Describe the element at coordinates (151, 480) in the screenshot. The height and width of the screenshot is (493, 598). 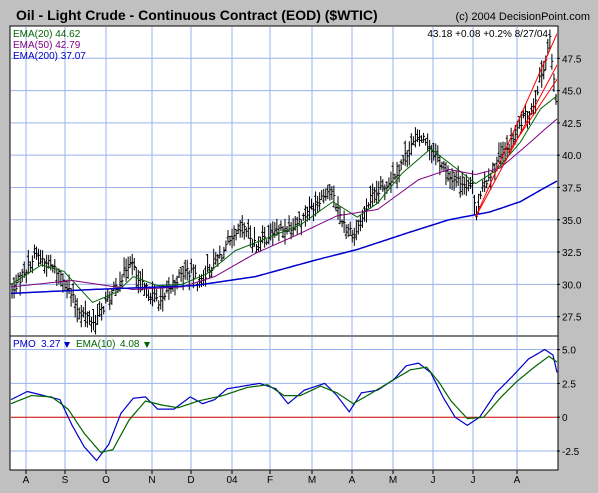
I see `x-tick-label: N` at that location.